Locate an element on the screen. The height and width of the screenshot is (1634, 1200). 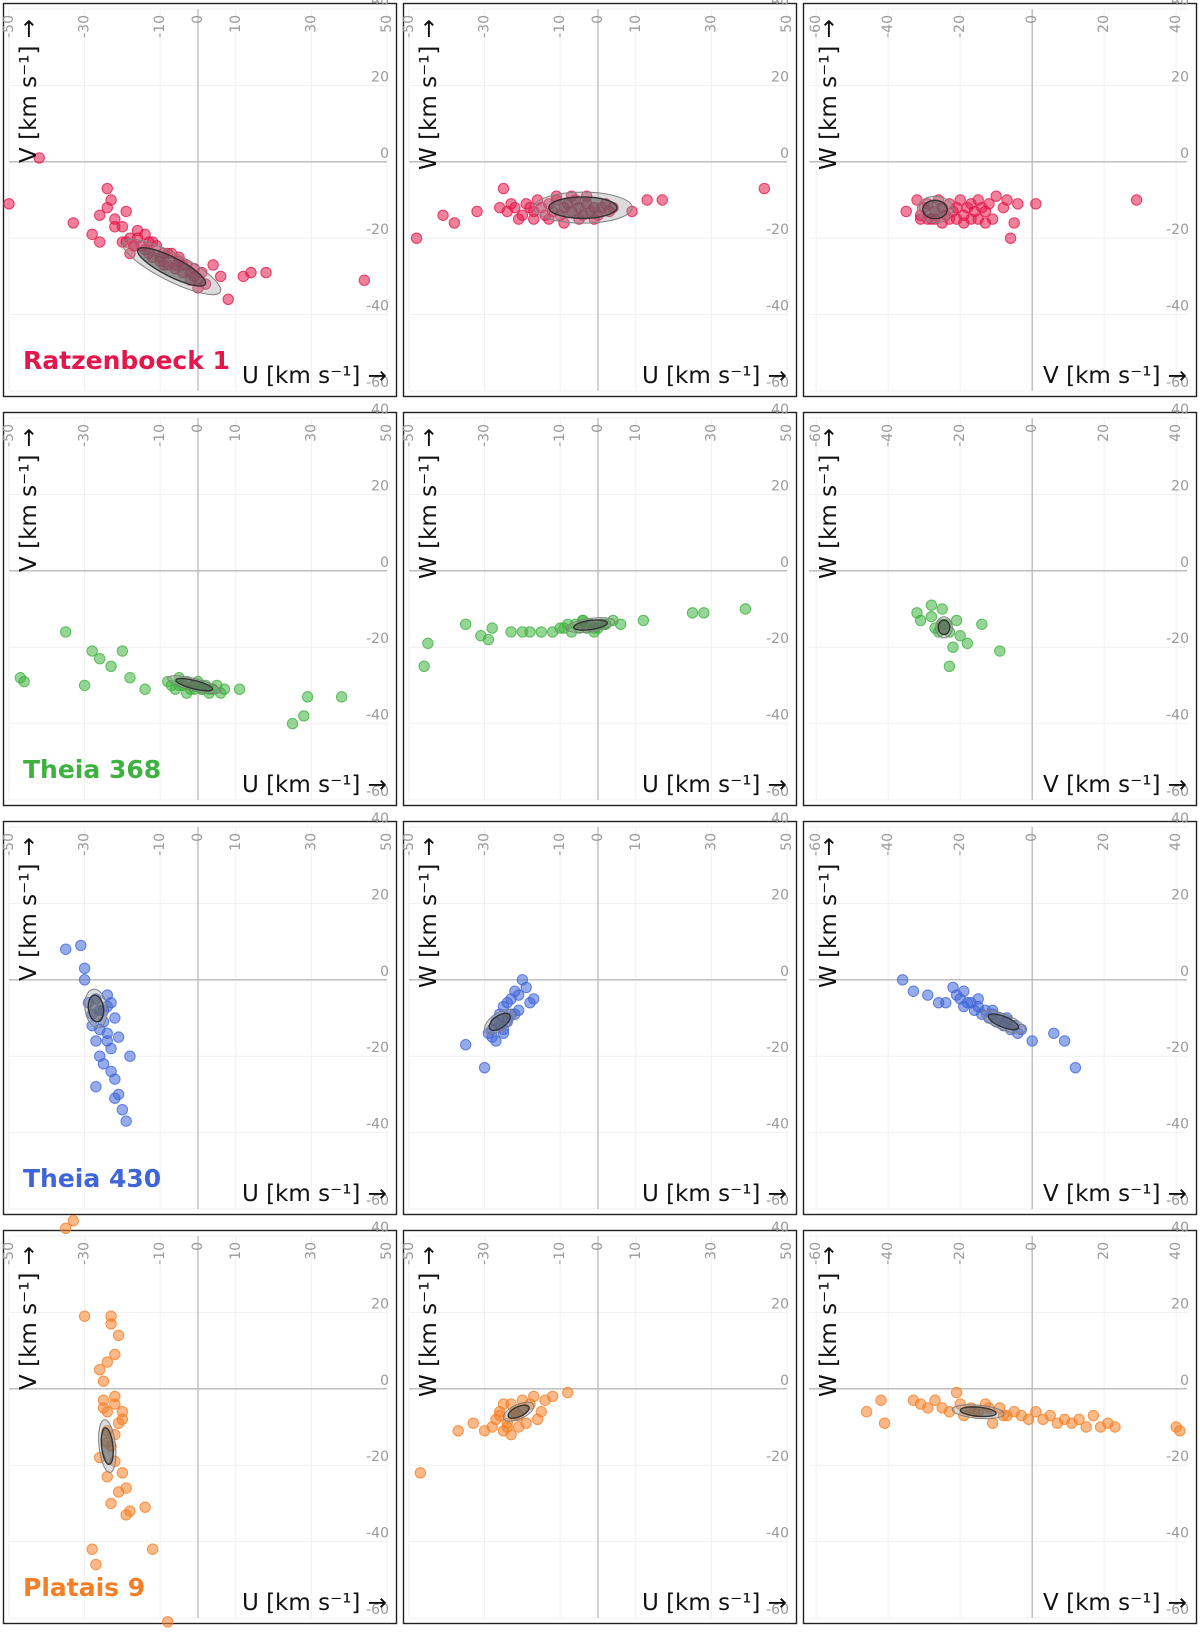
x-tick-label: 10 is located at coordinates (636, 842).